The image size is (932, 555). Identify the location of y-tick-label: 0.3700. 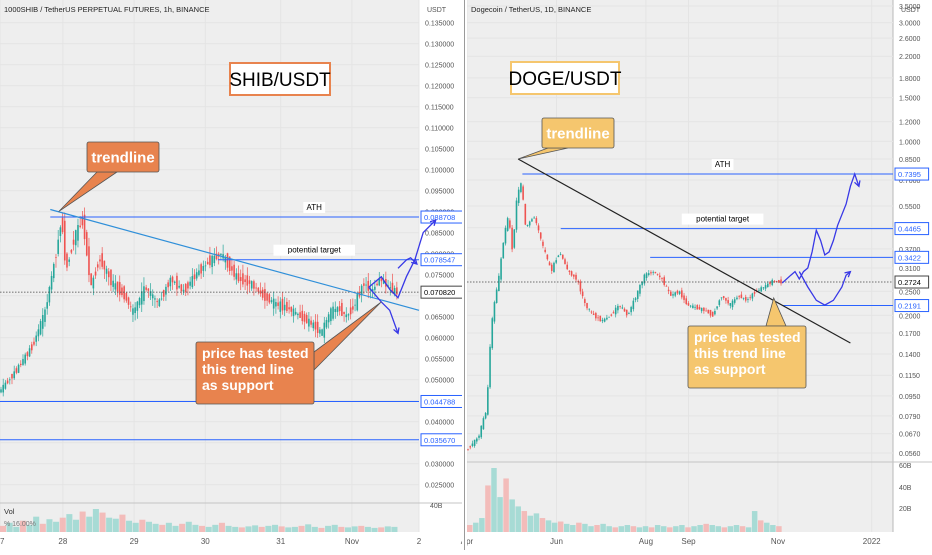
(910, 250).